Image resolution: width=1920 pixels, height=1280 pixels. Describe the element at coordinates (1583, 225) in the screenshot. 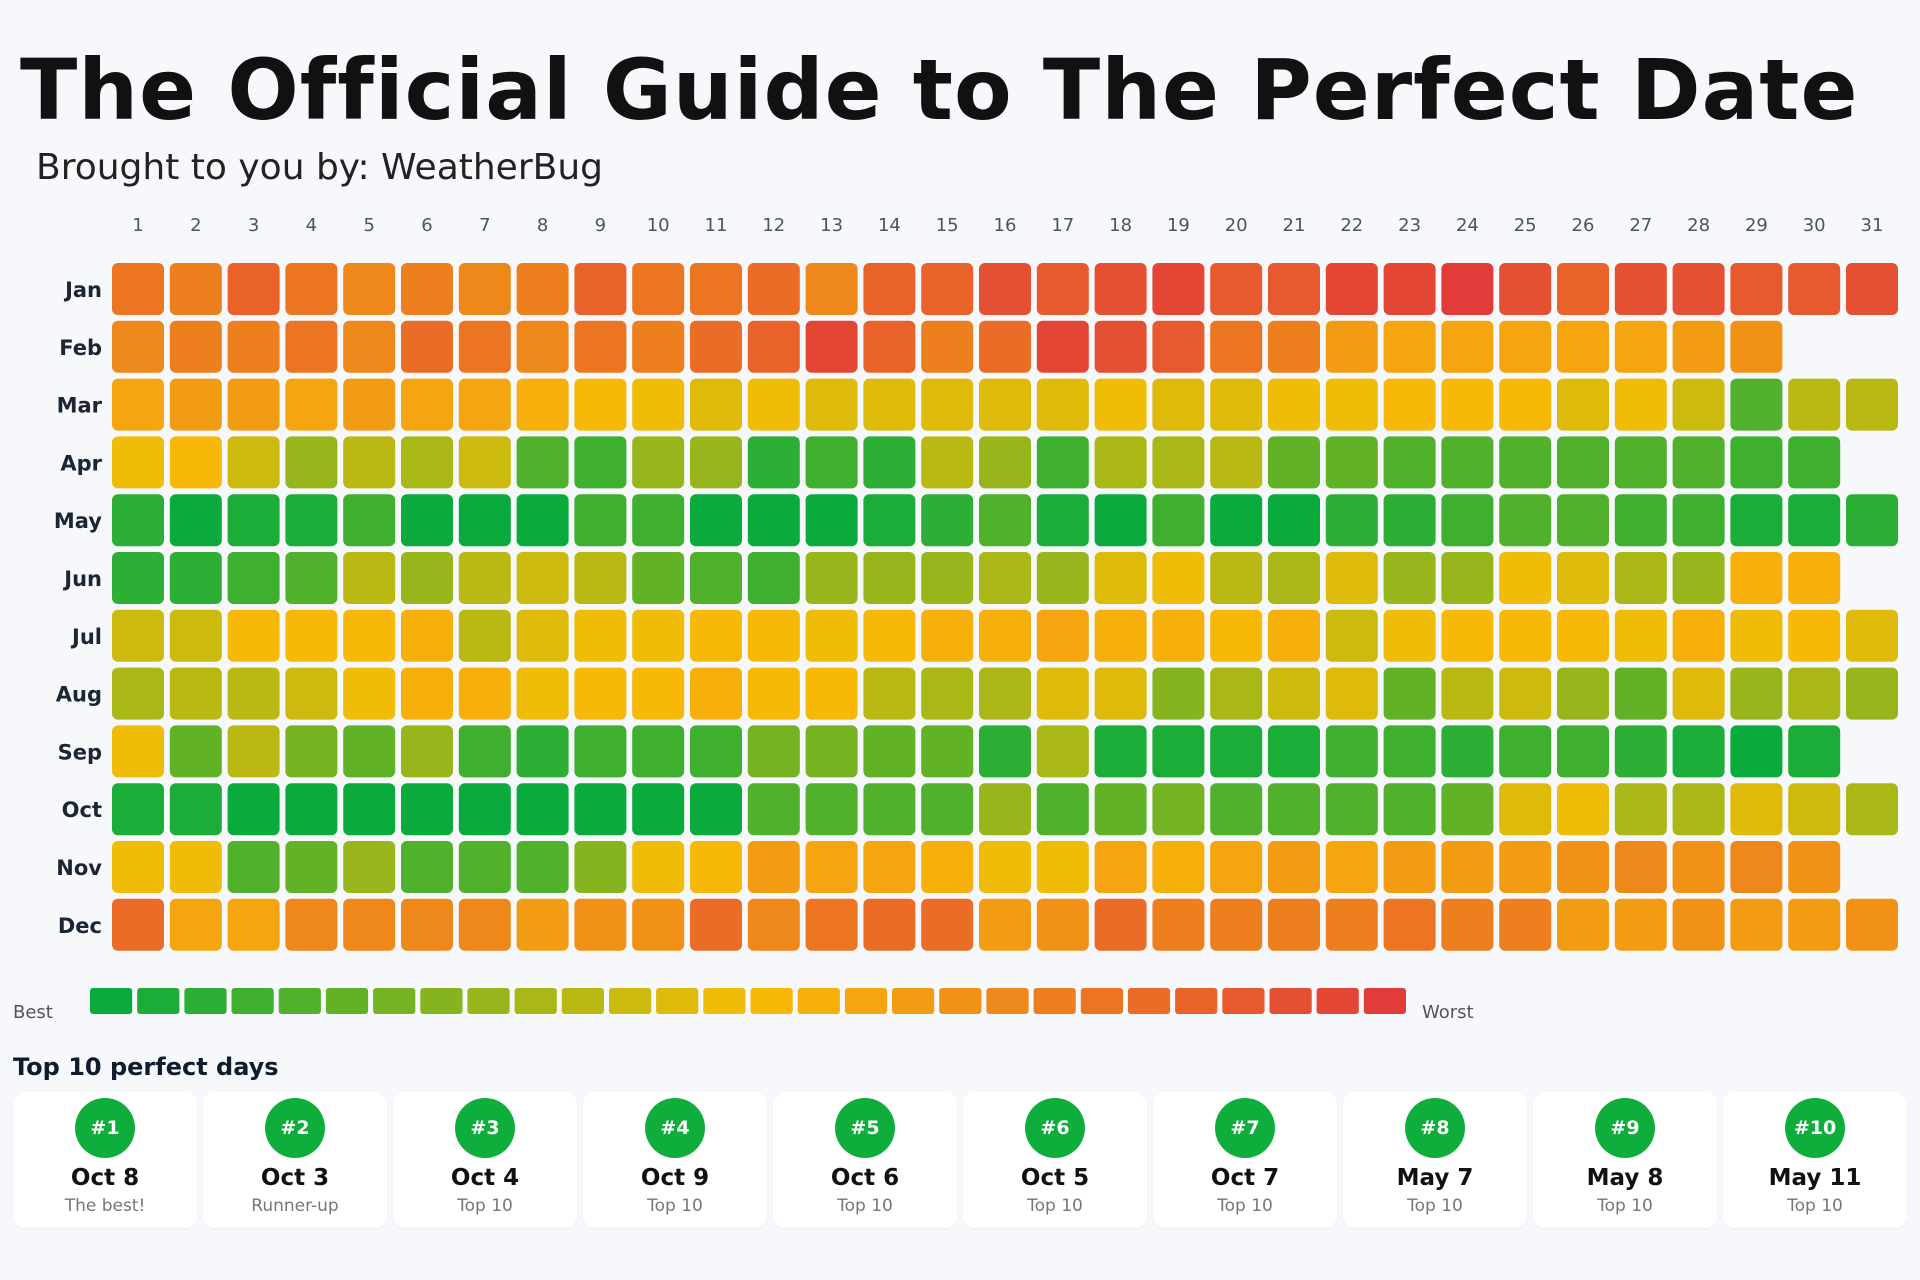

I see `day-label: 26` at that location.